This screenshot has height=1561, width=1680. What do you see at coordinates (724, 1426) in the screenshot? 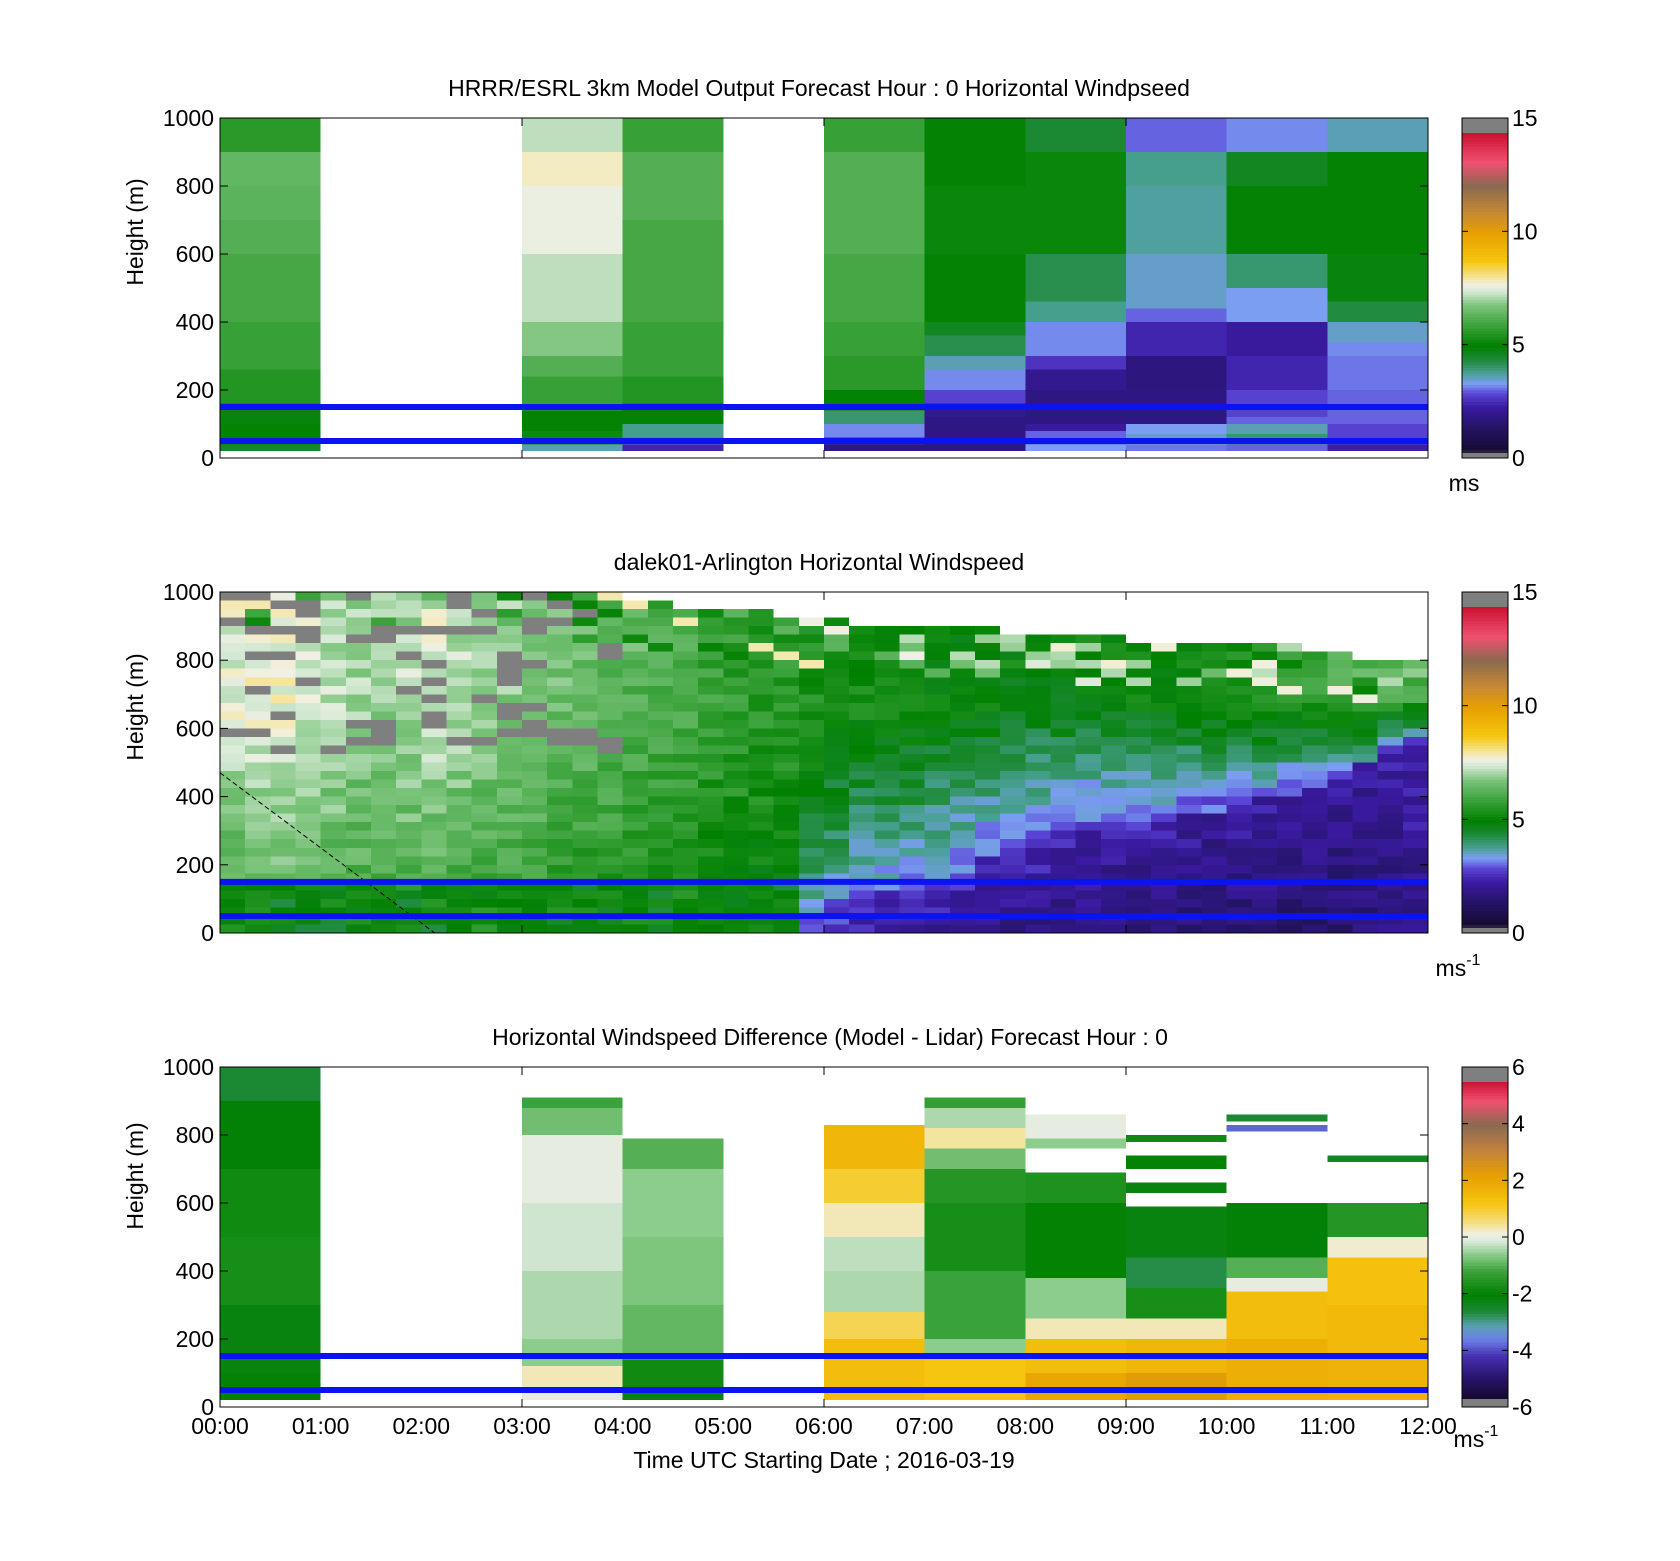
I see `x-tick-label: 05:00` at bounding box center [724, 1426].